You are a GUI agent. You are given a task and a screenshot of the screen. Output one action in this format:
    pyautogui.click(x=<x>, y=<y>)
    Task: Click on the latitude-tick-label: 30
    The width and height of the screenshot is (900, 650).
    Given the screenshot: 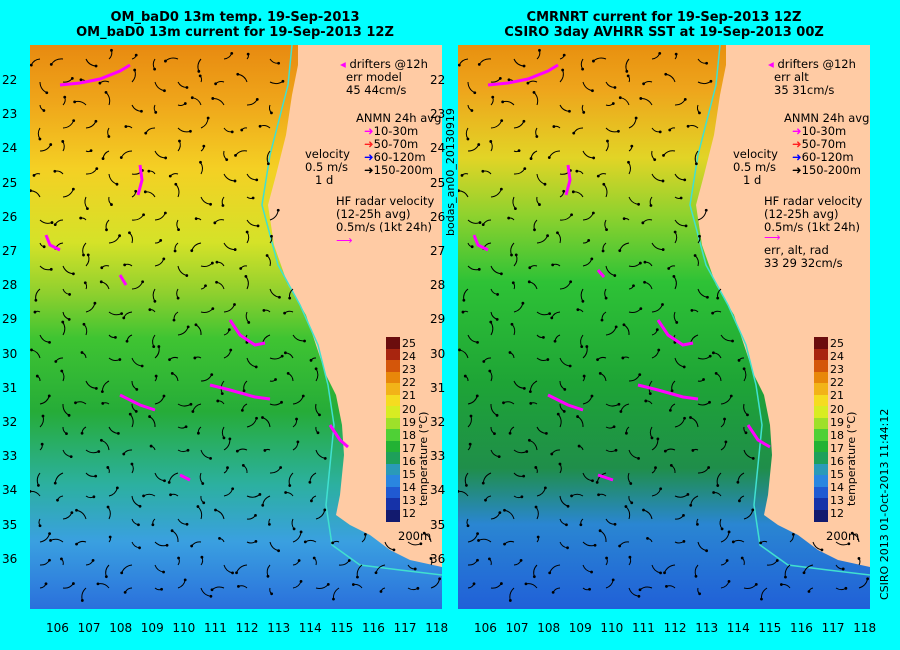 What is the action you would take?
    pyautogui.click(x=438, y=353)
    